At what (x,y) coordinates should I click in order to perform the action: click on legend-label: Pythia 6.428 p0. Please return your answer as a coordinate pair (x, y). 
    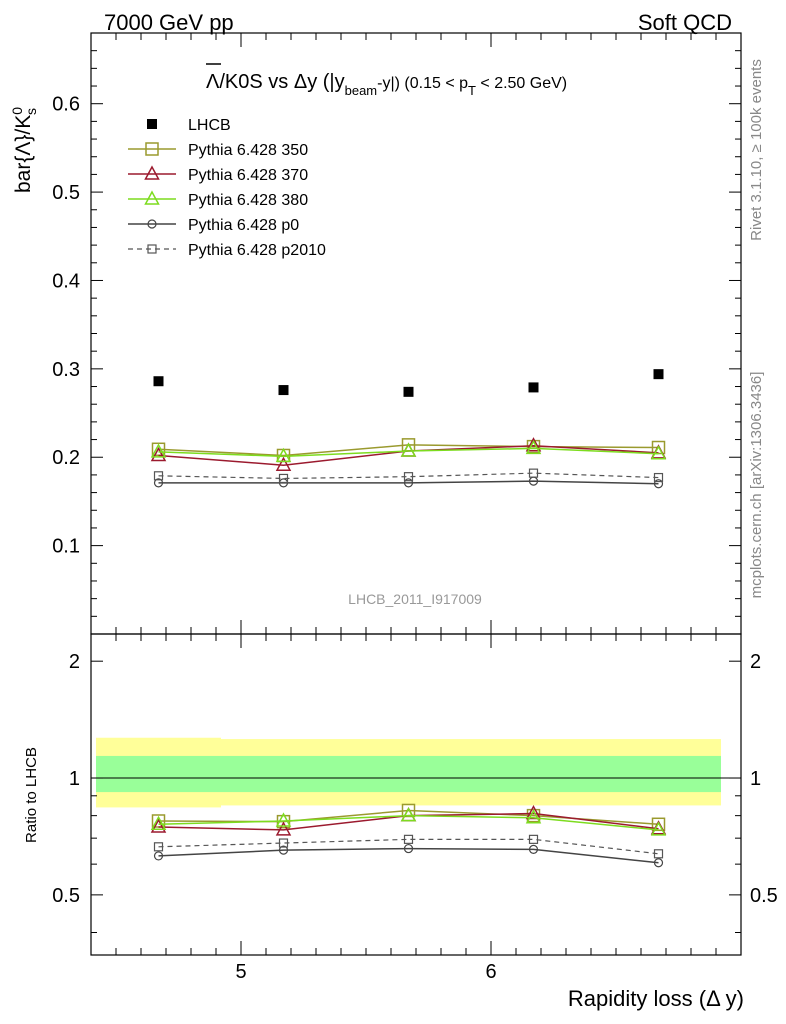
    Looking at the image, I should click on (243, 225).